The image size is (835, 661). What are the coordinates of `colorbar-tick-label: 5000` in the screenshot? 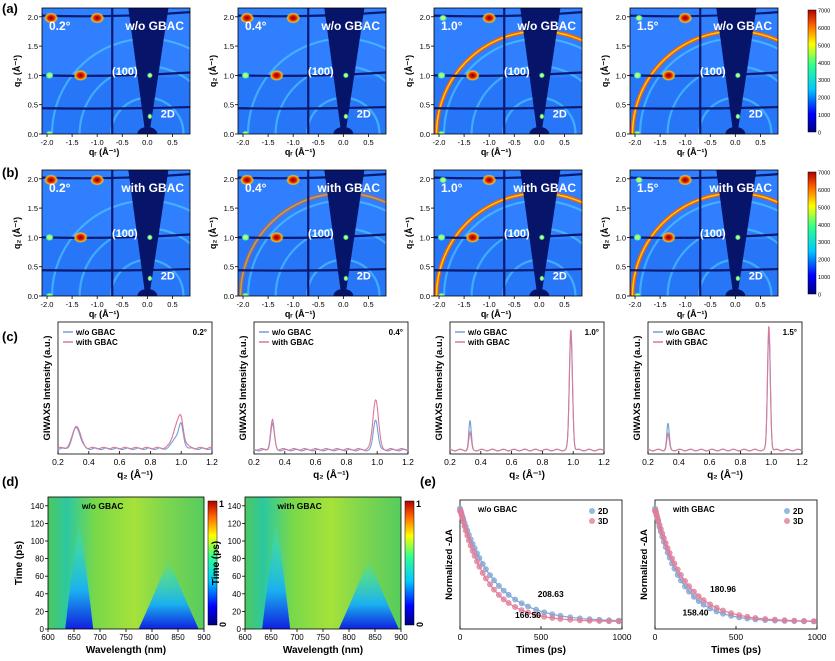 It's located at (824, 46).